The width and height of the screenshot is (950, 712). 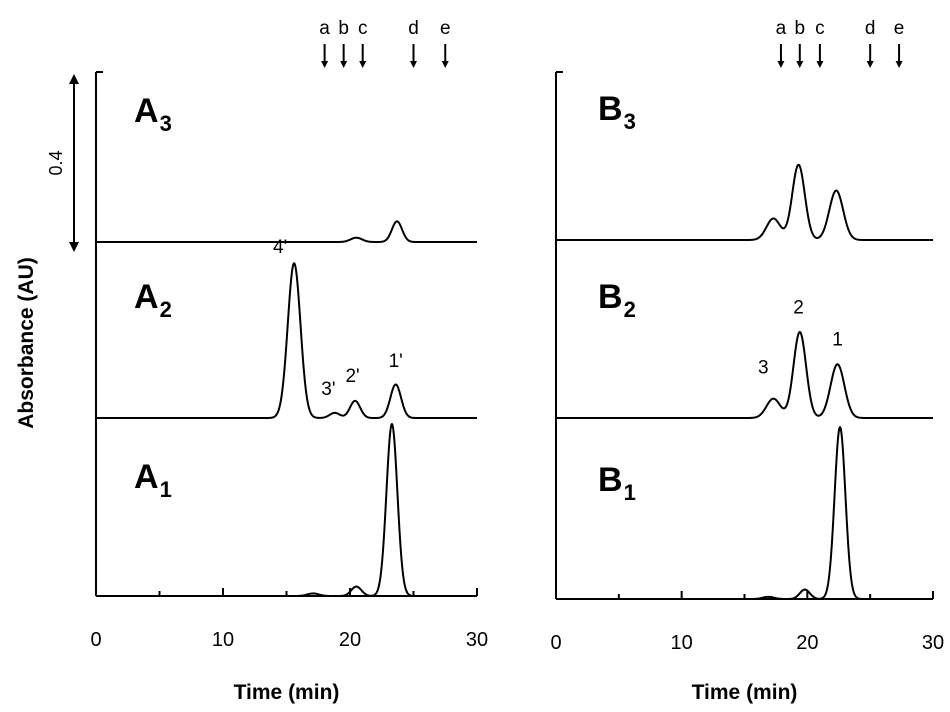 I want to click on trace-label: A3, so click(x=153, y=114).